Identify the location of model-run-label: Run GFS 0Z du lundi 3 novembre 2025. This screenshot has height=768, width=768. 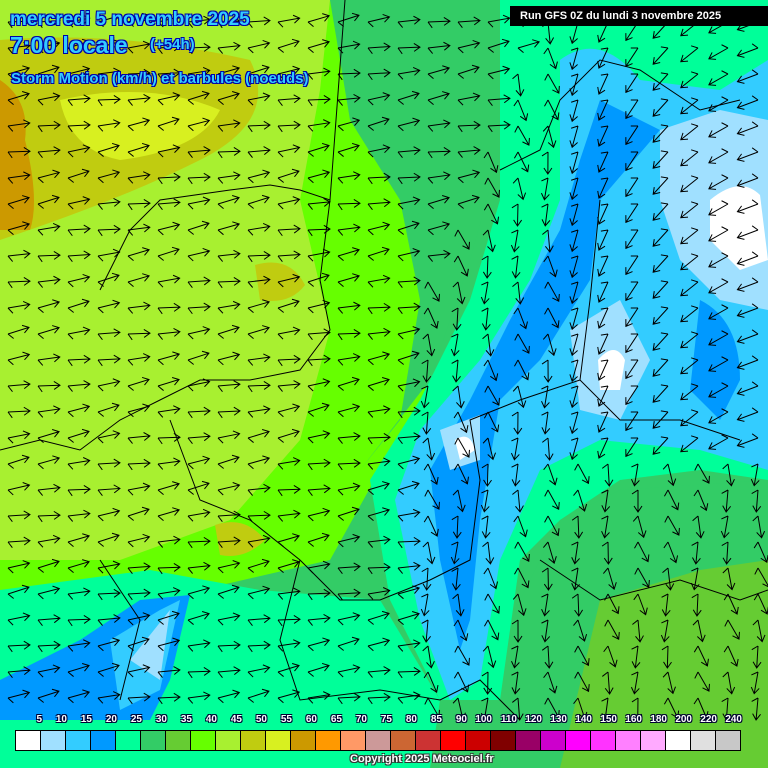
(639, 16).